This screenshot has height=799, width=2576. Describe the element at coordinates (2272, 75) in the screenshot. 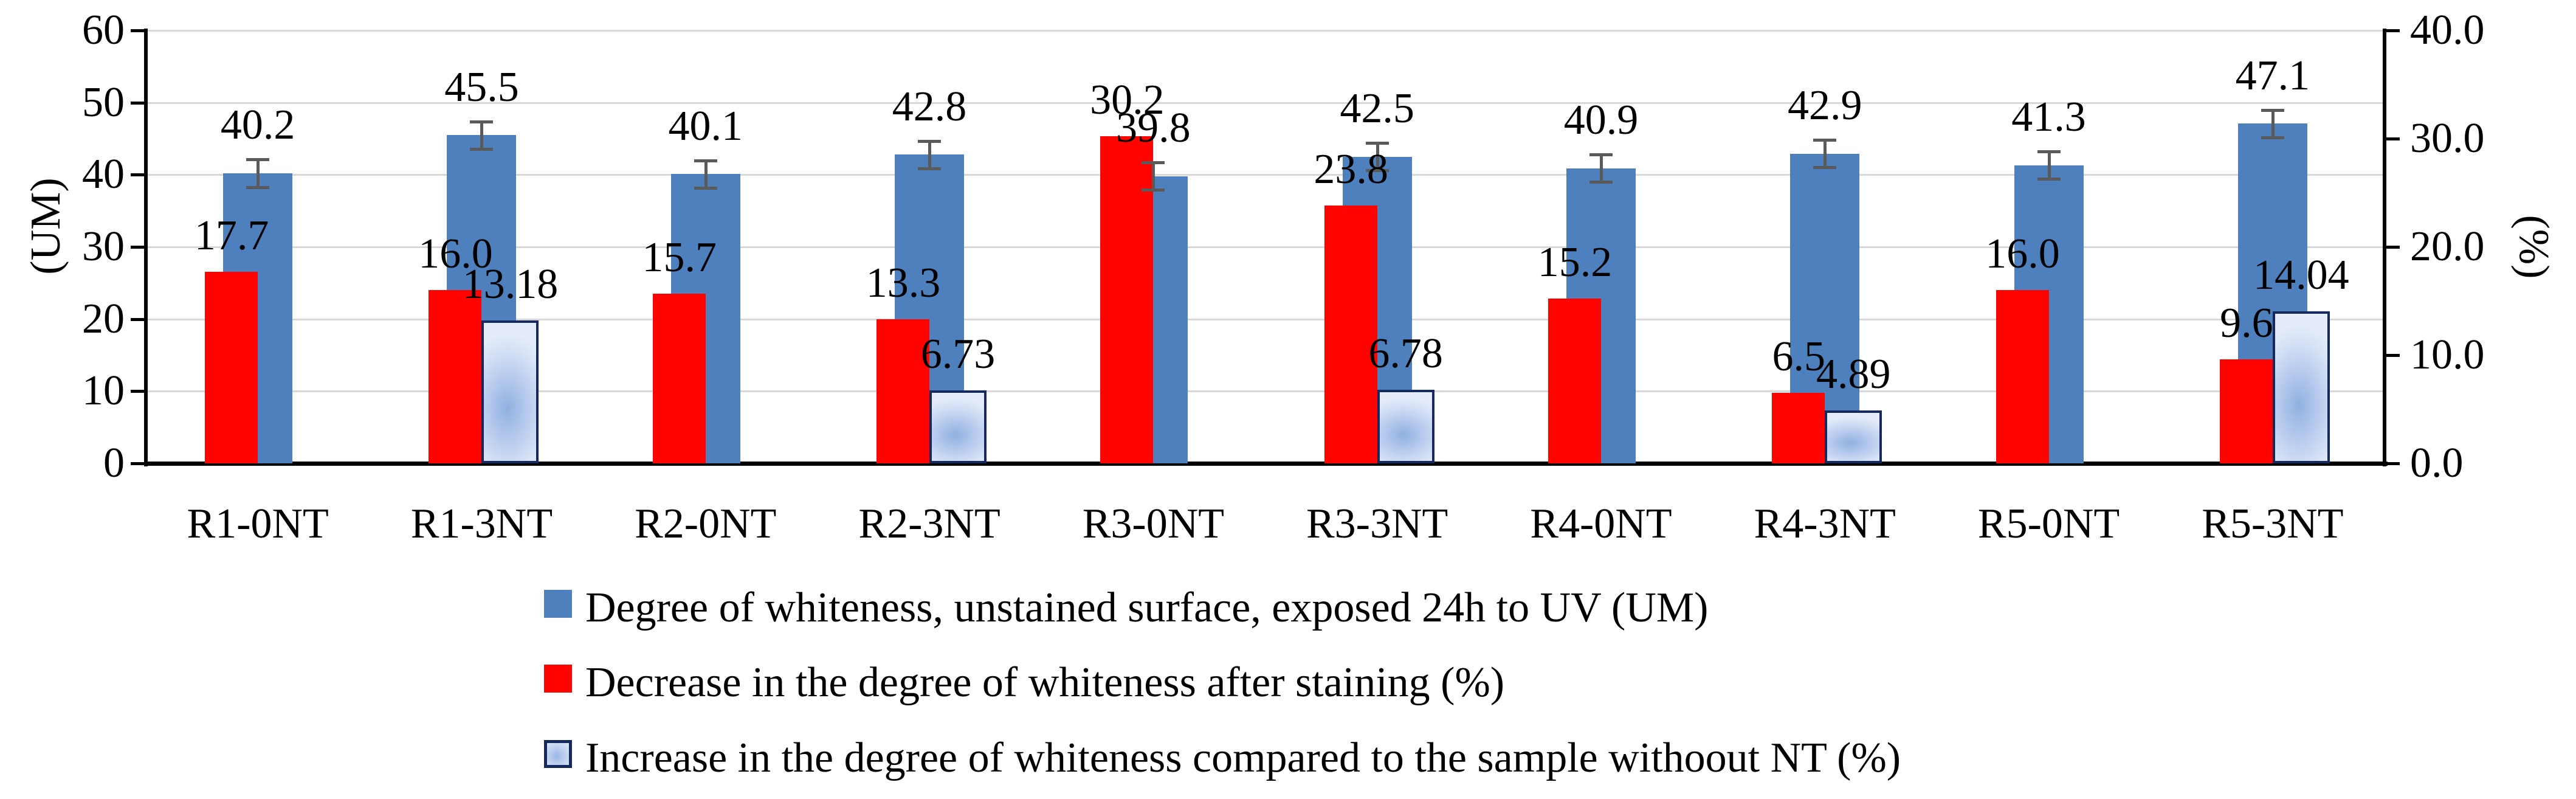

I see `value-label-blue: 47.1` at that location.